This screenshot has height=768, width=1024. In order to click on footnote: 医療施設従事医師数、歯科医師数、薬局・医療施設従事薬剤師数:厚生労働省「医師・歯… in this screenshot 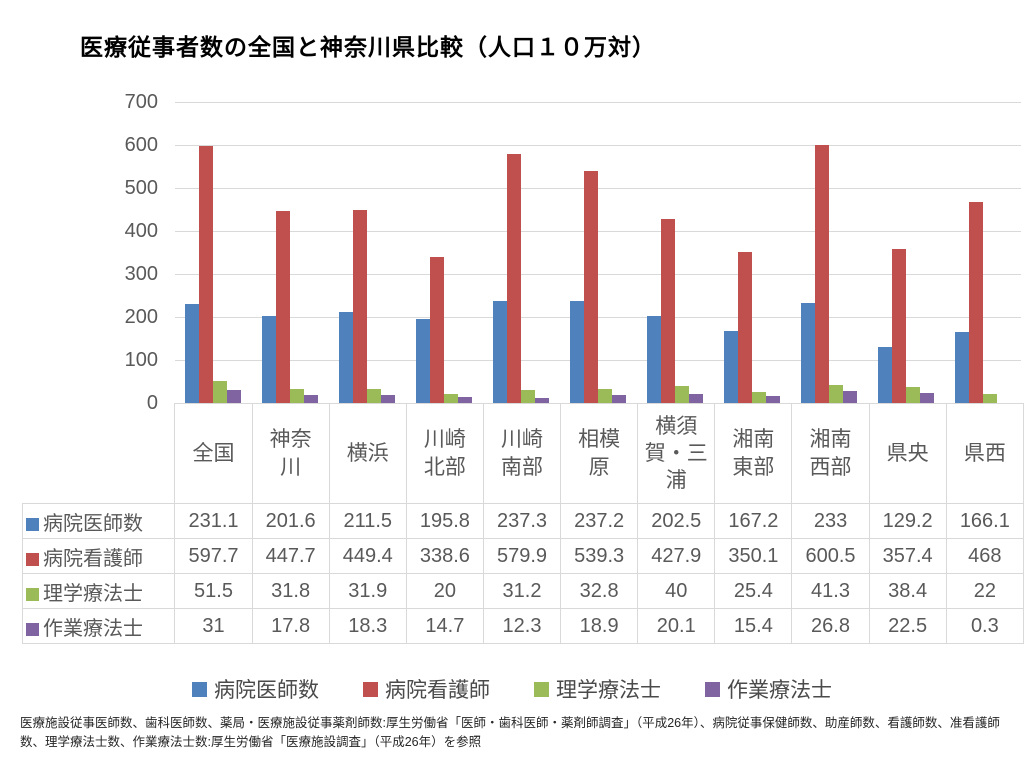, I will do `click(510, 732)`.